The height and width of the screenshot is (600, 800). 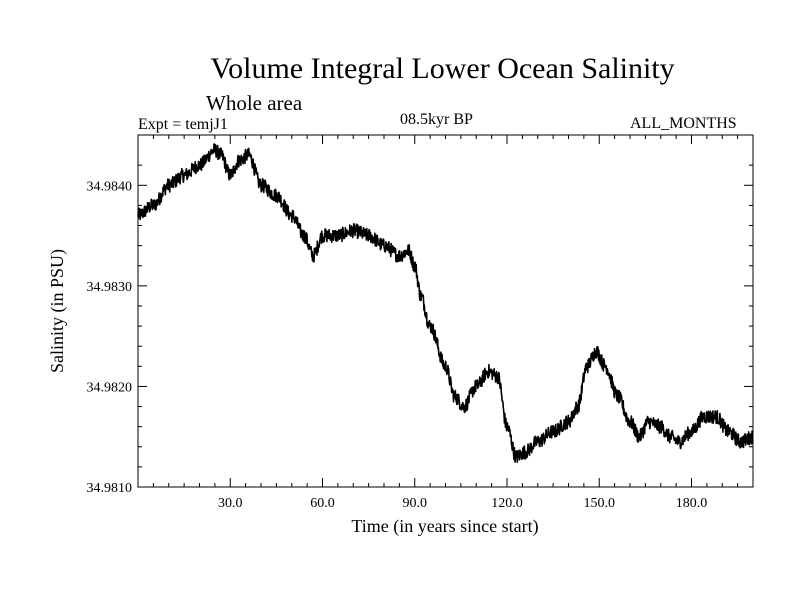 I want to click on y-axis-label: Salinity (in PSU), so click(x=57, y=311).